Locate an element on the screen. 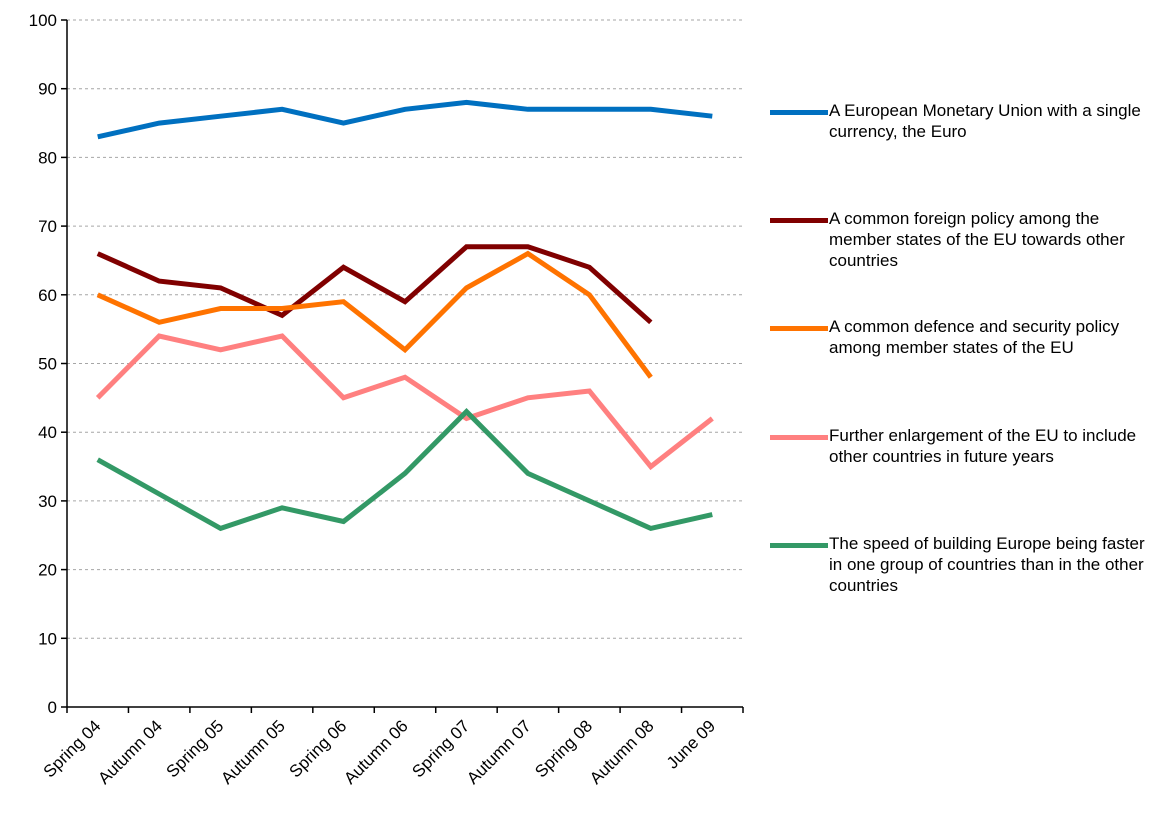 The width and height of the screenshot is (1151, 818). y-tick-label: 0 is located at coordinates (52, 707).